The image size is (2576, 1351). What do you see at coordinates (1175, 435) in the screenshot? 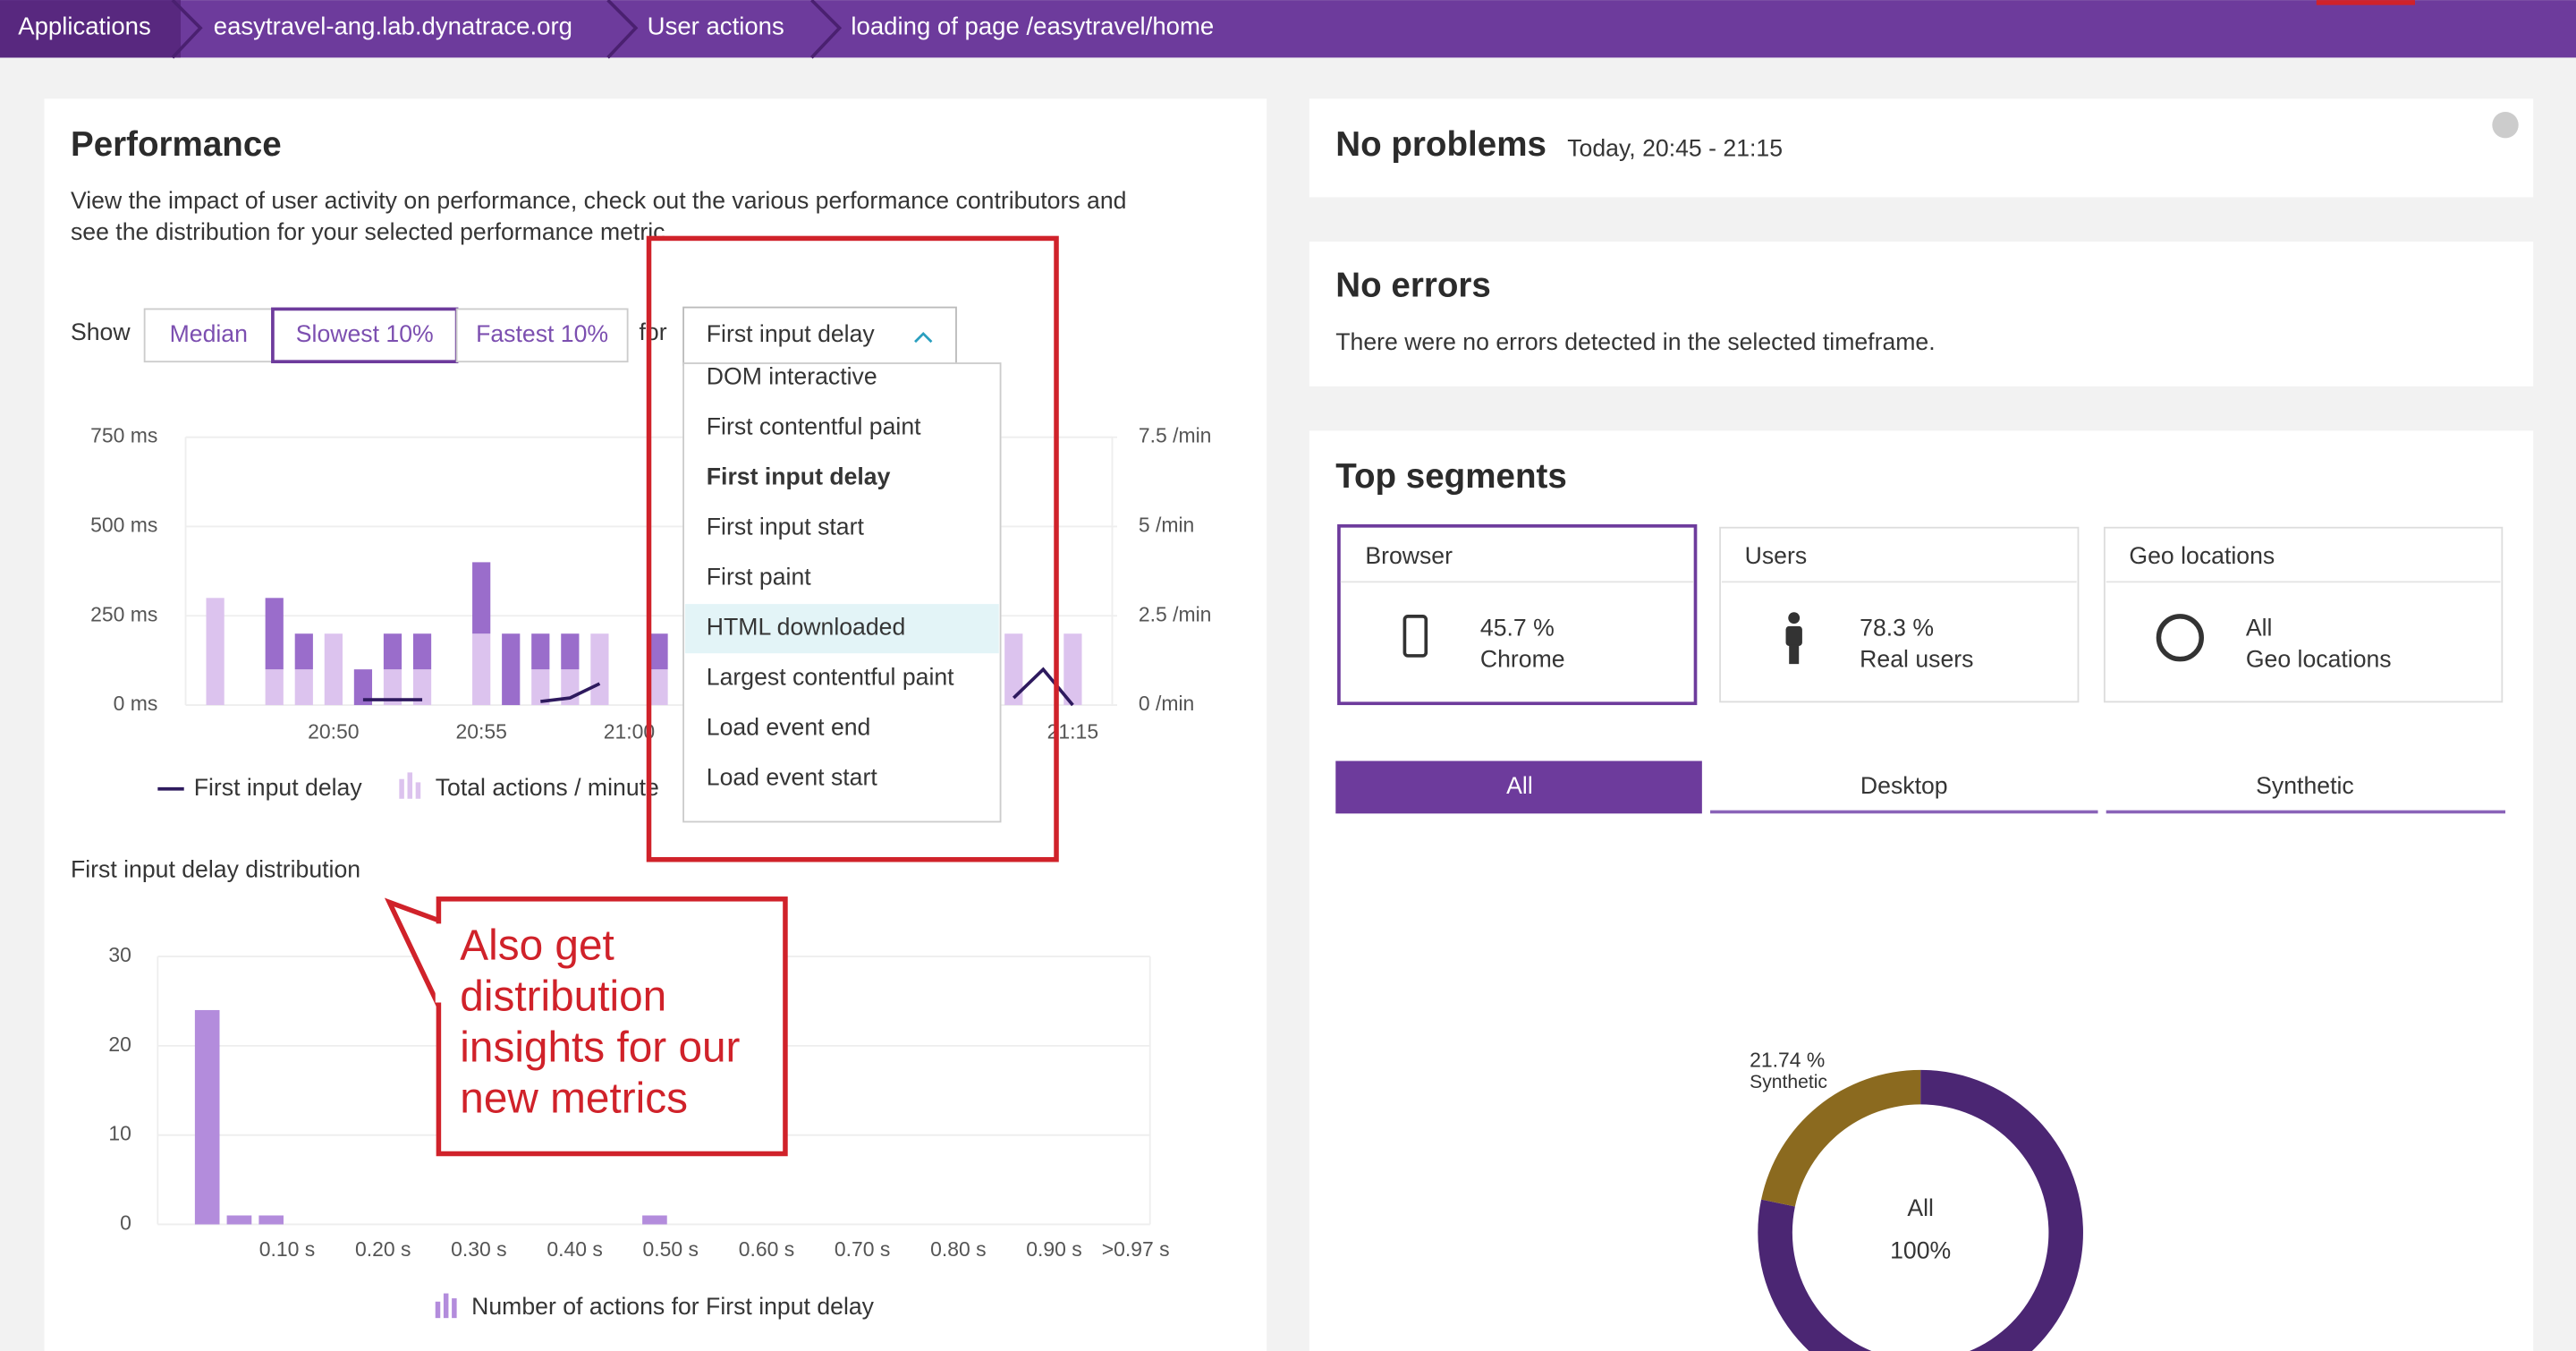
I see `y2-tick-label: 7.5 /min` at bounding box center [1175, 435].